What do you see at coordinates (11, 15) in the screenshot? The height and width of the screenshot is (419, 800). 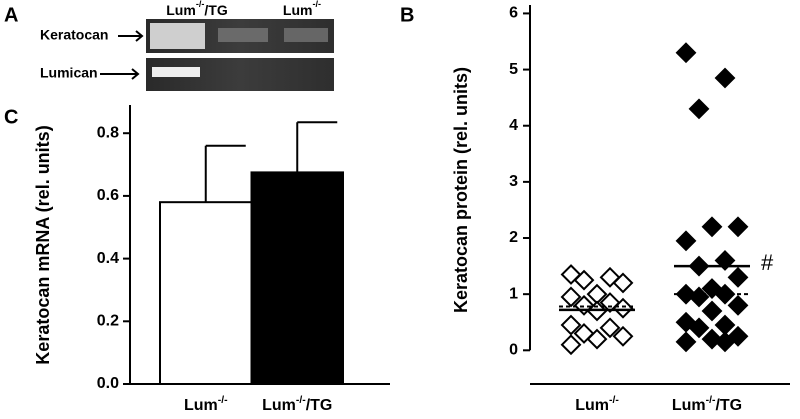 I see `panel-label: A` at bounding box center [11, 15].